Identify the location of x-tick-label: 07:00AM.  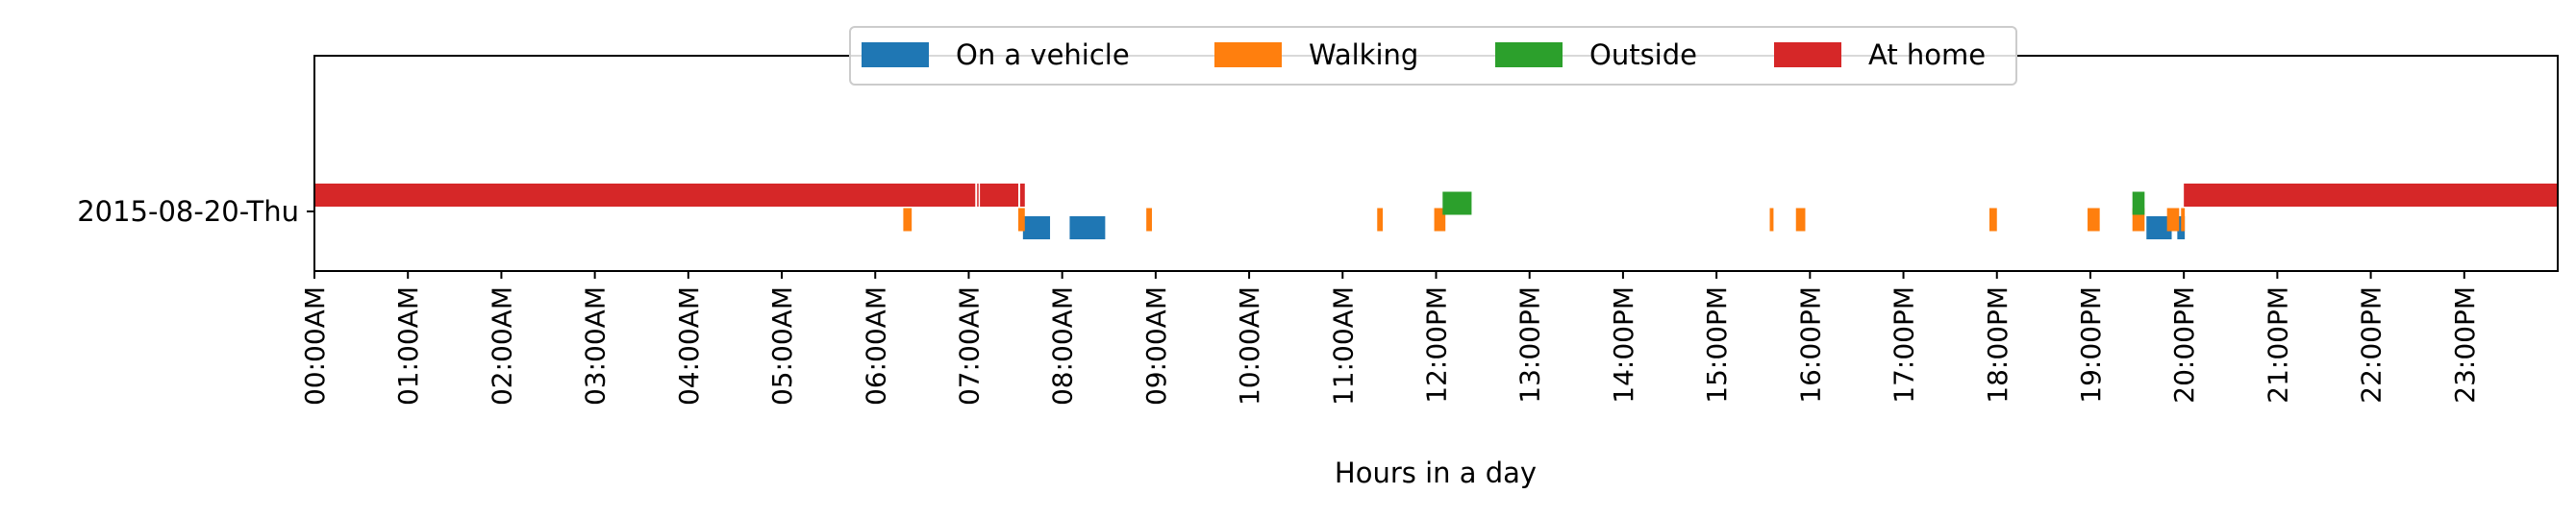
(969, 346).